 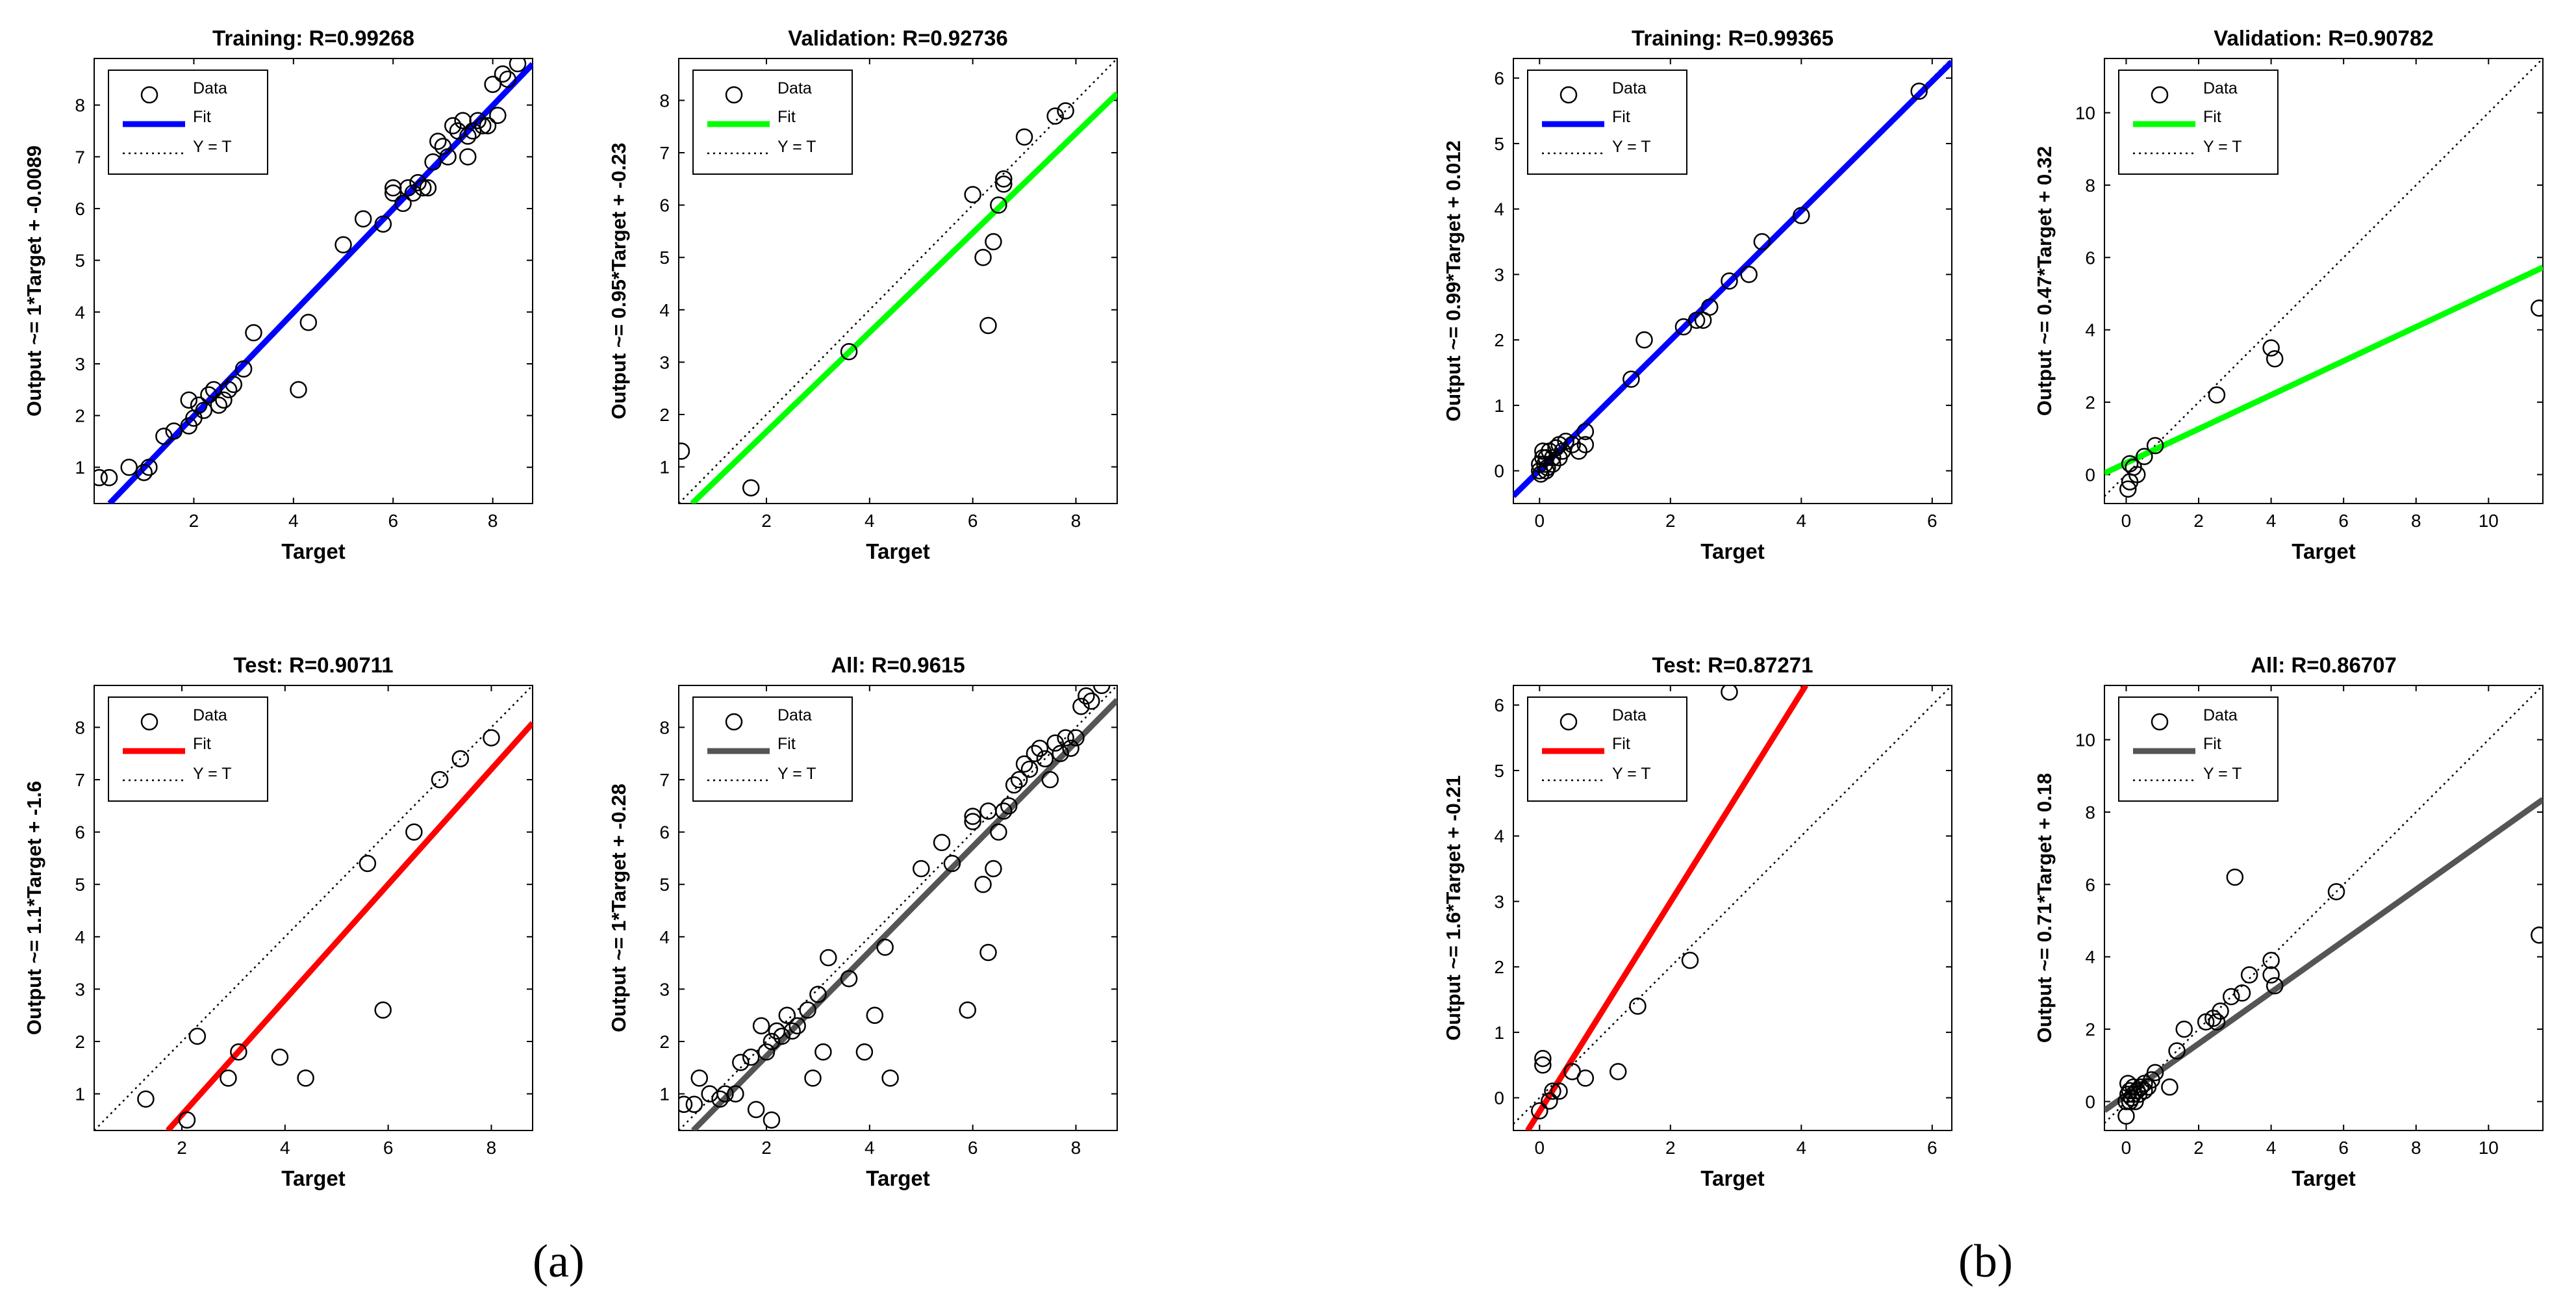 I want to click on legend-fit-label: Fit, so click(x=2212, y=744).